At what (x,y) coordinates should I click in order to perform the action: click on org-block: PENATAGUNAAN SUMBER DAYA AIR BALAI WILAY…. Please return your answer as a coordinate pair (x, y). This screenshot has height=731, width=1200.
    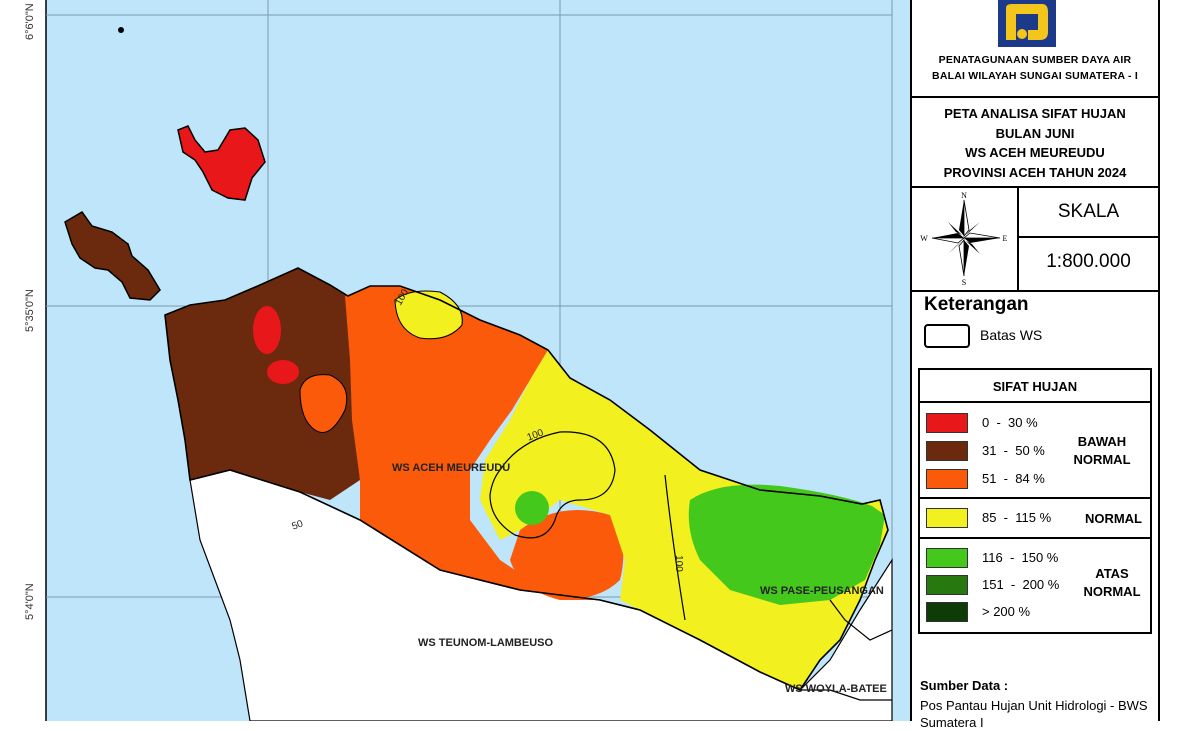
    Looking at the image, I should click on (1035, 68).